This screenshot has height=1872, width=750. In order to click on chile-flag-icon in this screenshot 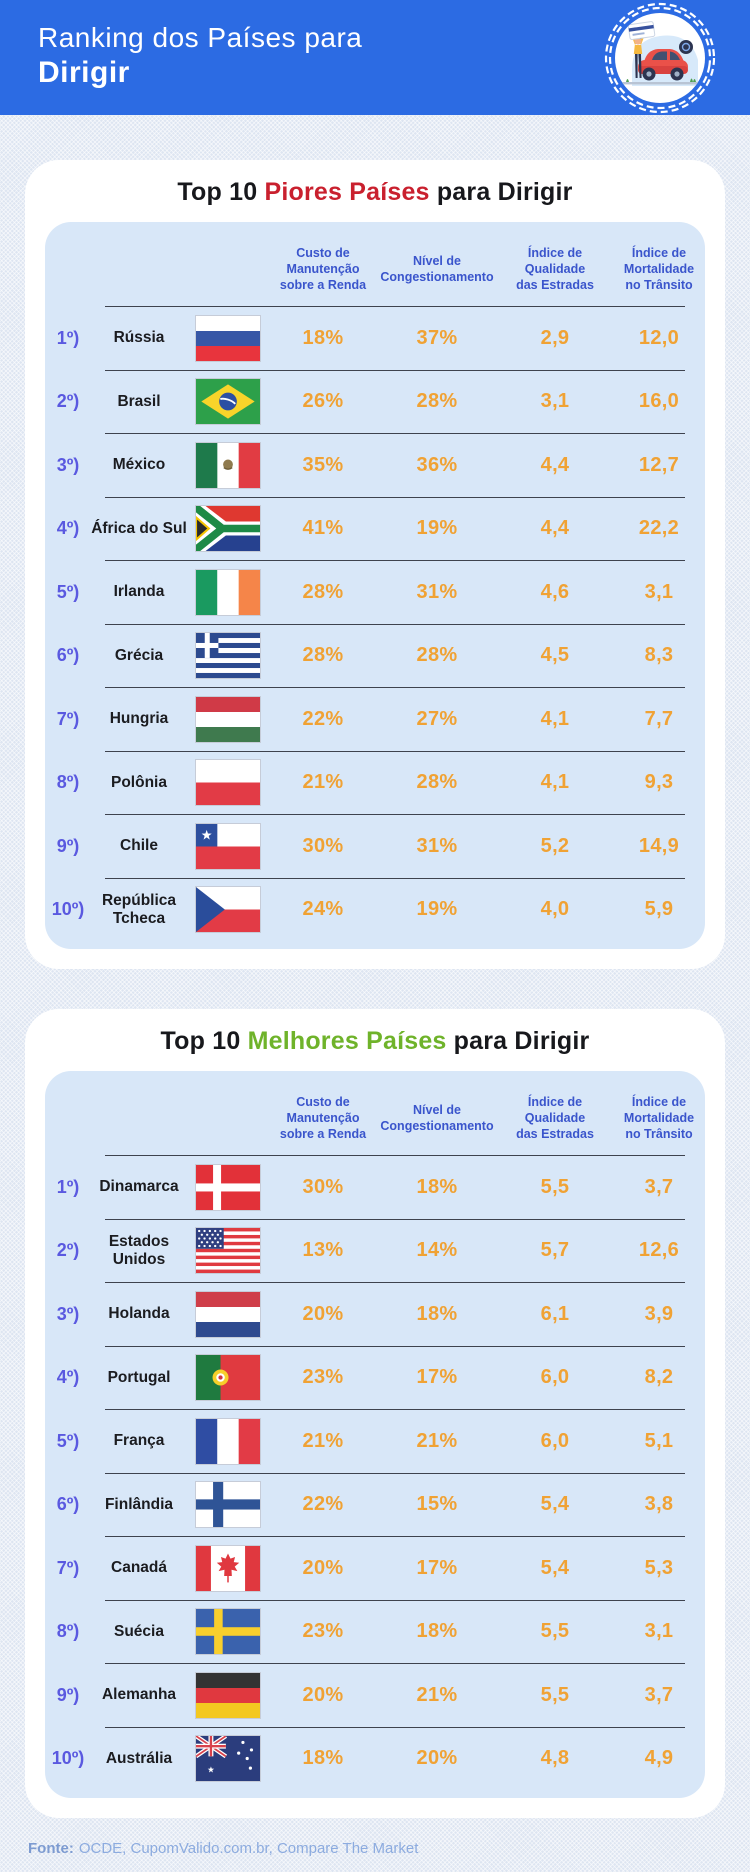, I will do `click(228, 846)`.